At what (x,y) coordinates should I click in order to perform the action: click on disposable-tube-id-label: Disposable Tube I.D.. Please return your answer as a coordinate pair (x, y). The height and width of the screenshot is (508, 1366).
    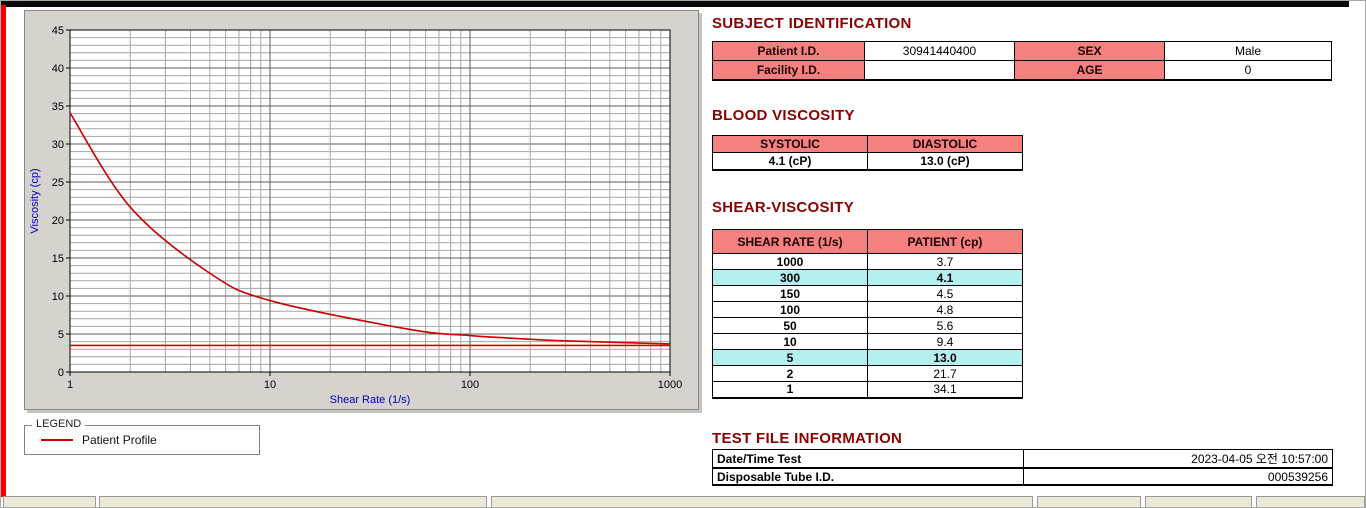
    Looking at the image, I should click on (868, 476).